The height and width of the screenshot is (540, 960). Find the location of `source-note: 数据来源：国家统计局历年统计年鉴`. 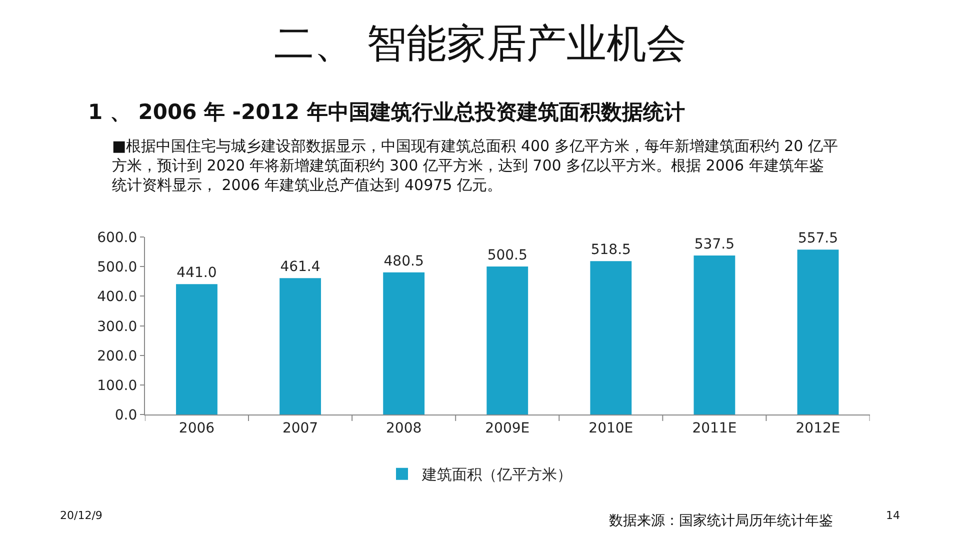

source-note: 数据来源：国家统计局历年统计年鉴 is located at coordinates (721, 521).